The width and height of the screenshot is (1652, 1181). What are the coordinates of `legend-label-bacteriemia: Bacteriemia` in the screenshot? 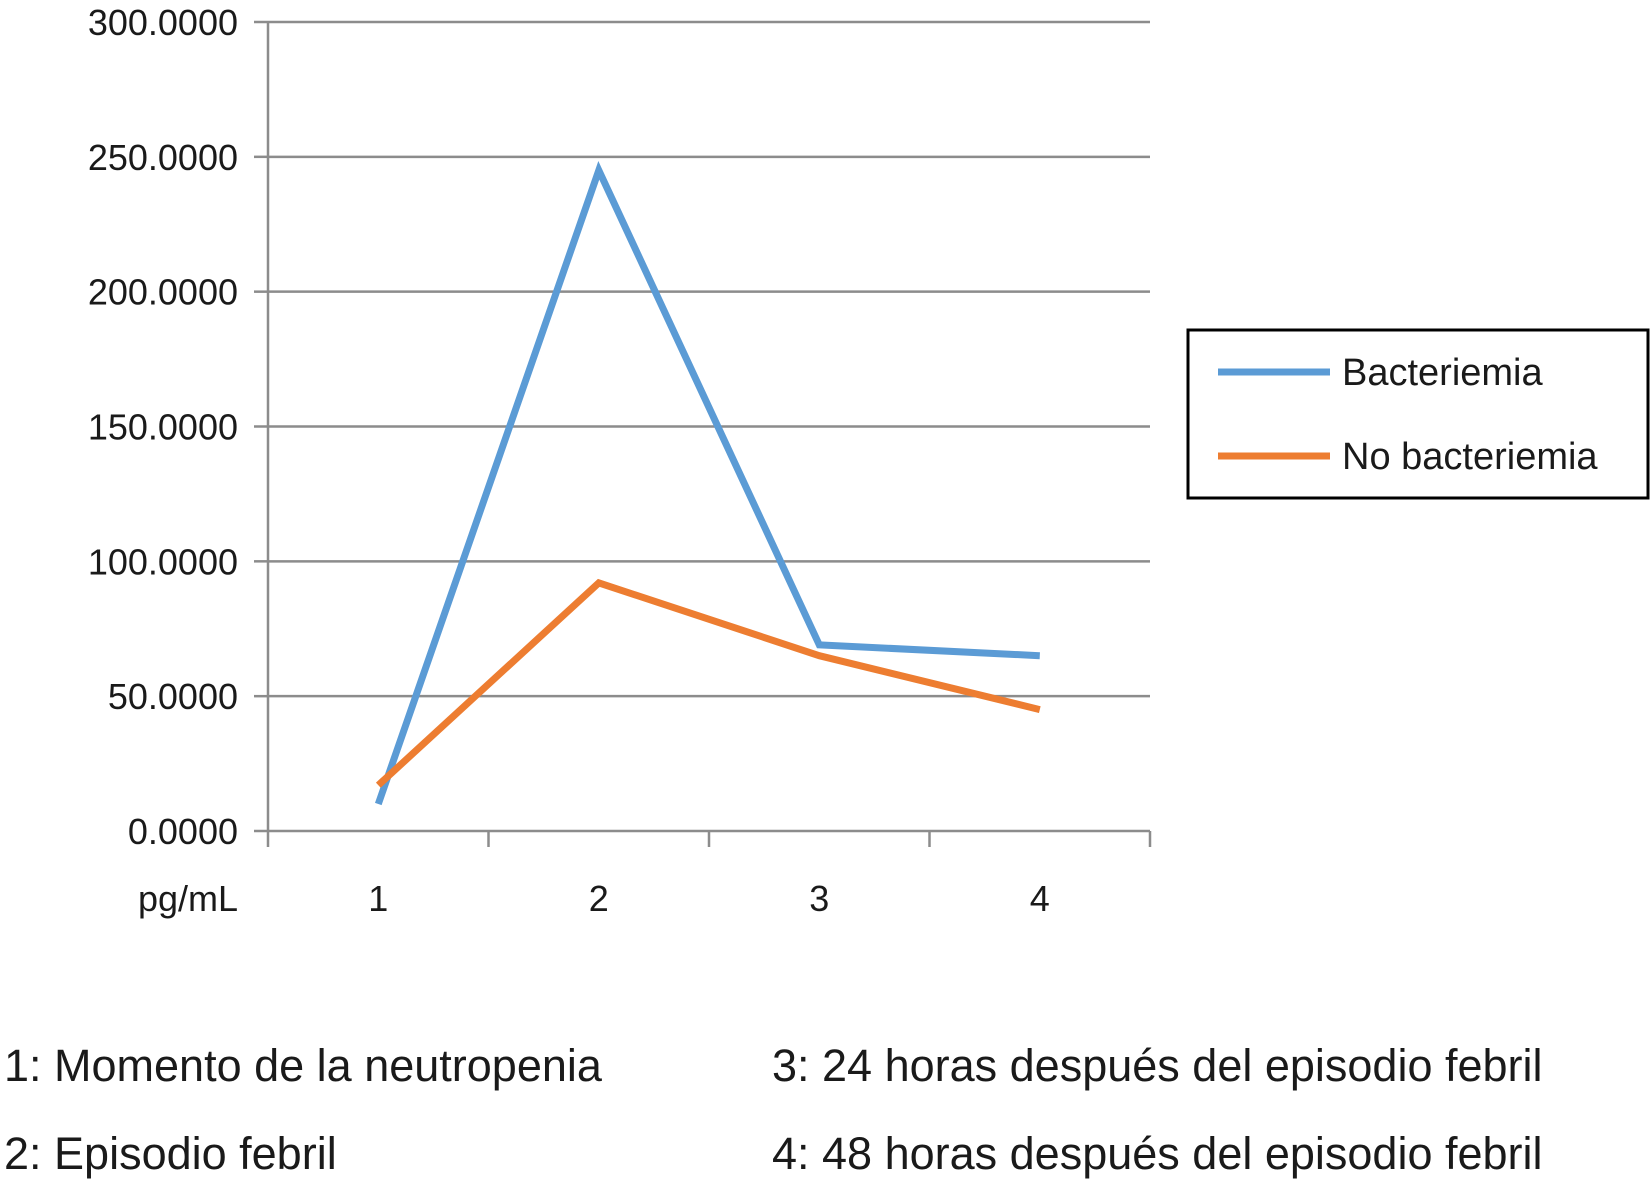 It's located at (1442, 373).